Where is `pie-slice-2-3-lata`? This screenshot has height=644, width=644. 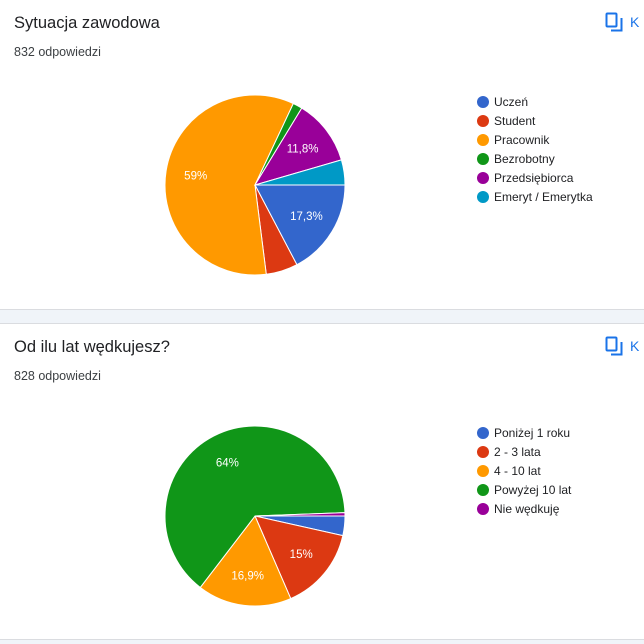
pie-slice-2-3-lata is located at coordinates (299, 557).